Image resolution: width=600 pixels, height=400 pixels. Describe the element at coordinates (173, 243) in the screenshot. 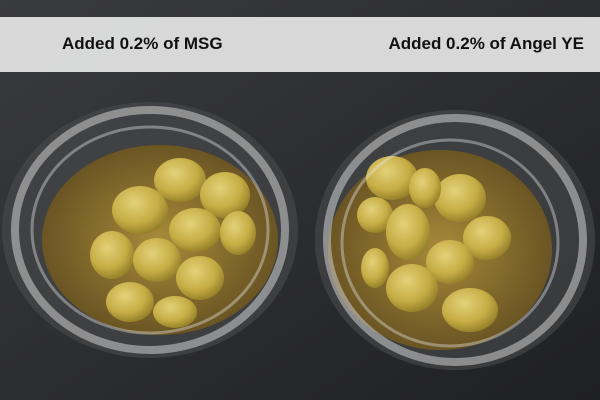

I see `olives-left` at that location.